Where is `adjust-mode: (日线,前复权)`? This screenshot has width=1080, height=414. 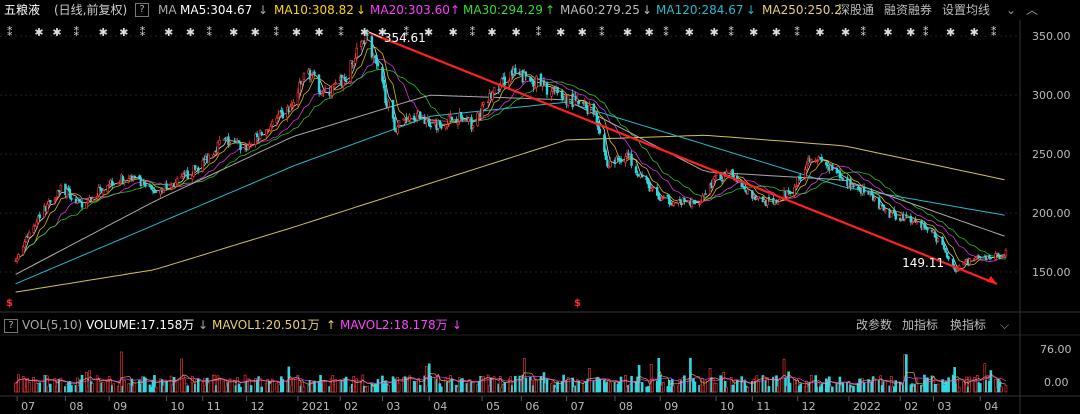
adjust-mode: (日线,前复权) is located at coordinates (91, 10).